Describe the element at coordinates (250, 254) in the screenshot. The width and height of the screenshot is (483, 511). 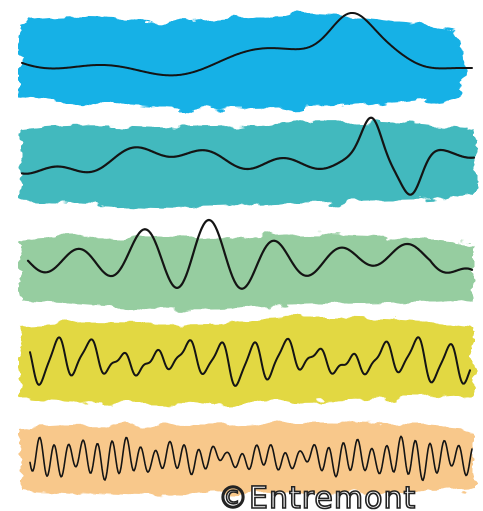
I see `wave-line-alpha` at that location.